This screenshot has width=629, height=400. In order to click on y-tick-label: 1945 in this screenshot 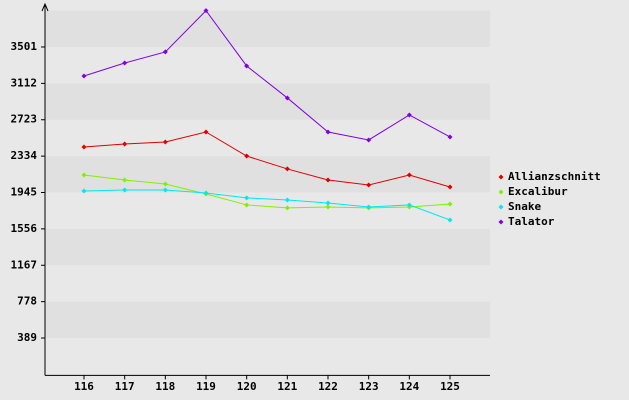, I will do `click(24, 192)`.